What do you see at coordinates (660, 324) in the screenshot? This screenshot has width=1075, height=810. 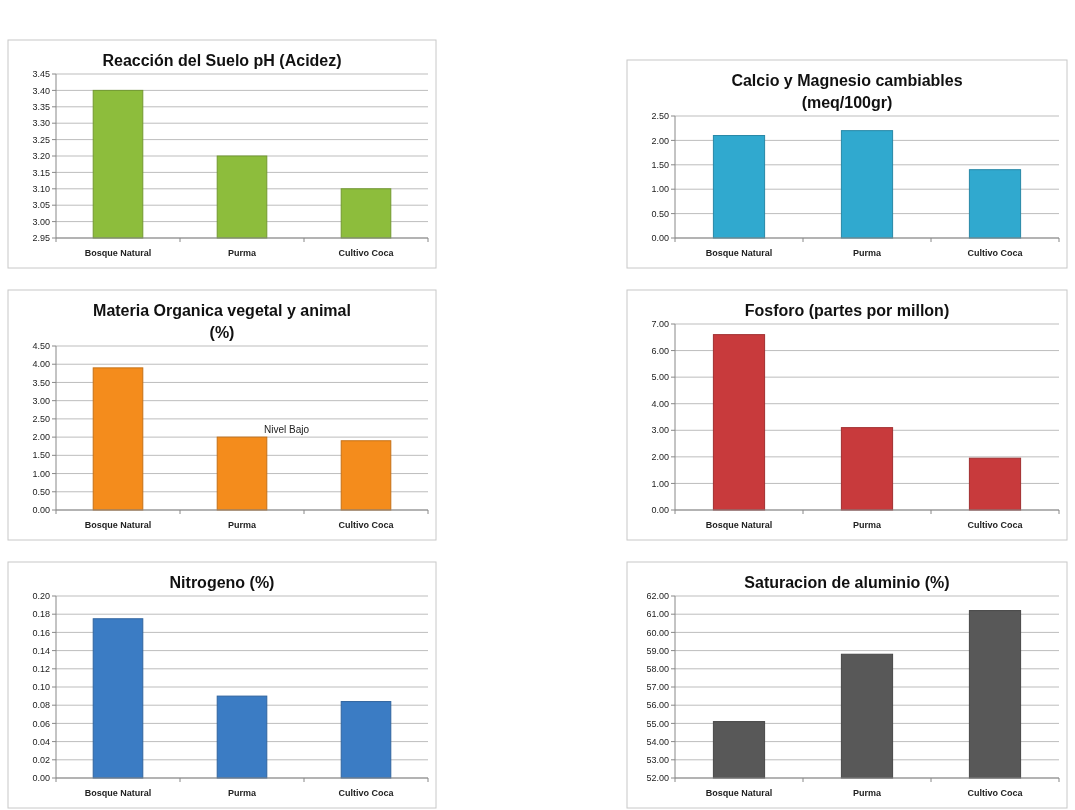 I see `y-tick-label: 7.00` at bounding box center [660, 324].